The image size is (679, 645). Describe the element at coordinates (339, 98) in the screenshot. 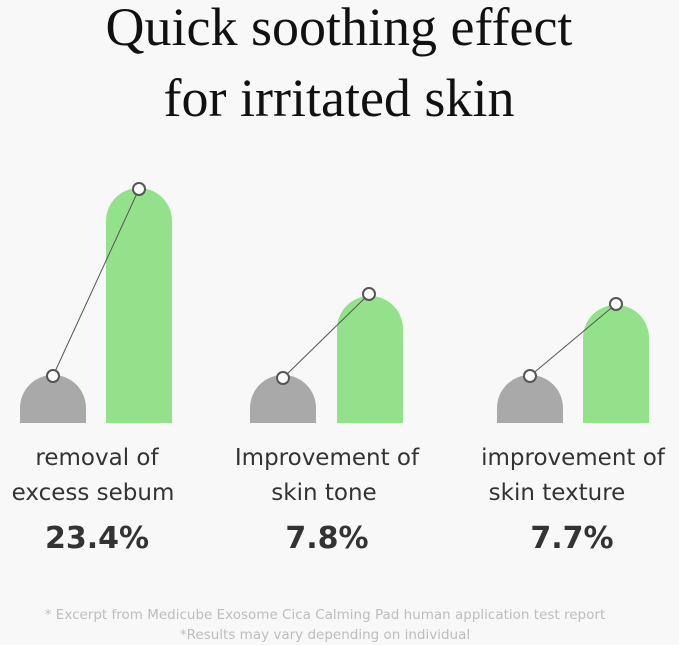

I see `title-line: for irritated skin` at that location.